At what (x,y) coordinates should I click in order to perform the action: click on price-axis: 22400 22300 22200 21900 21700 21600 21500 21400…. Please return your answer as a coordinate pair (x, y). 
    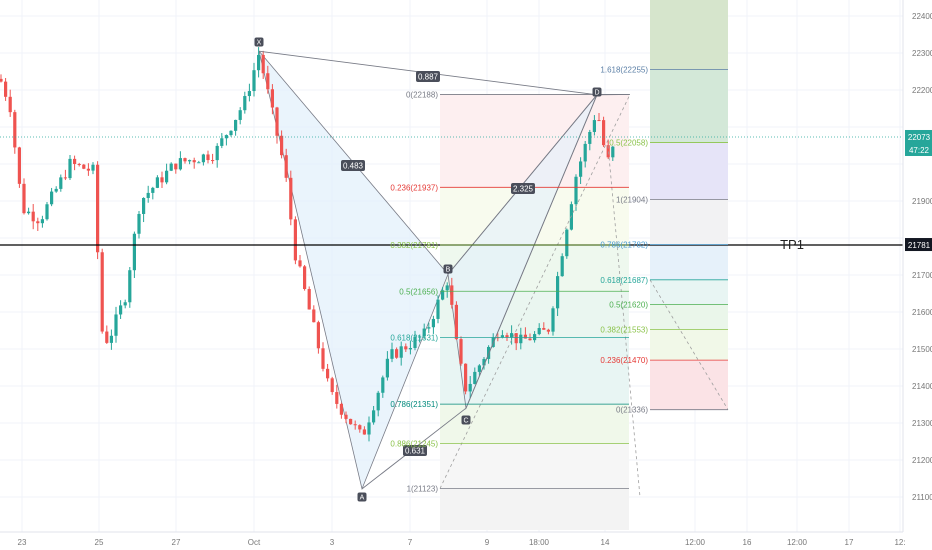
    Looking at the image, I should click on (917, 266).